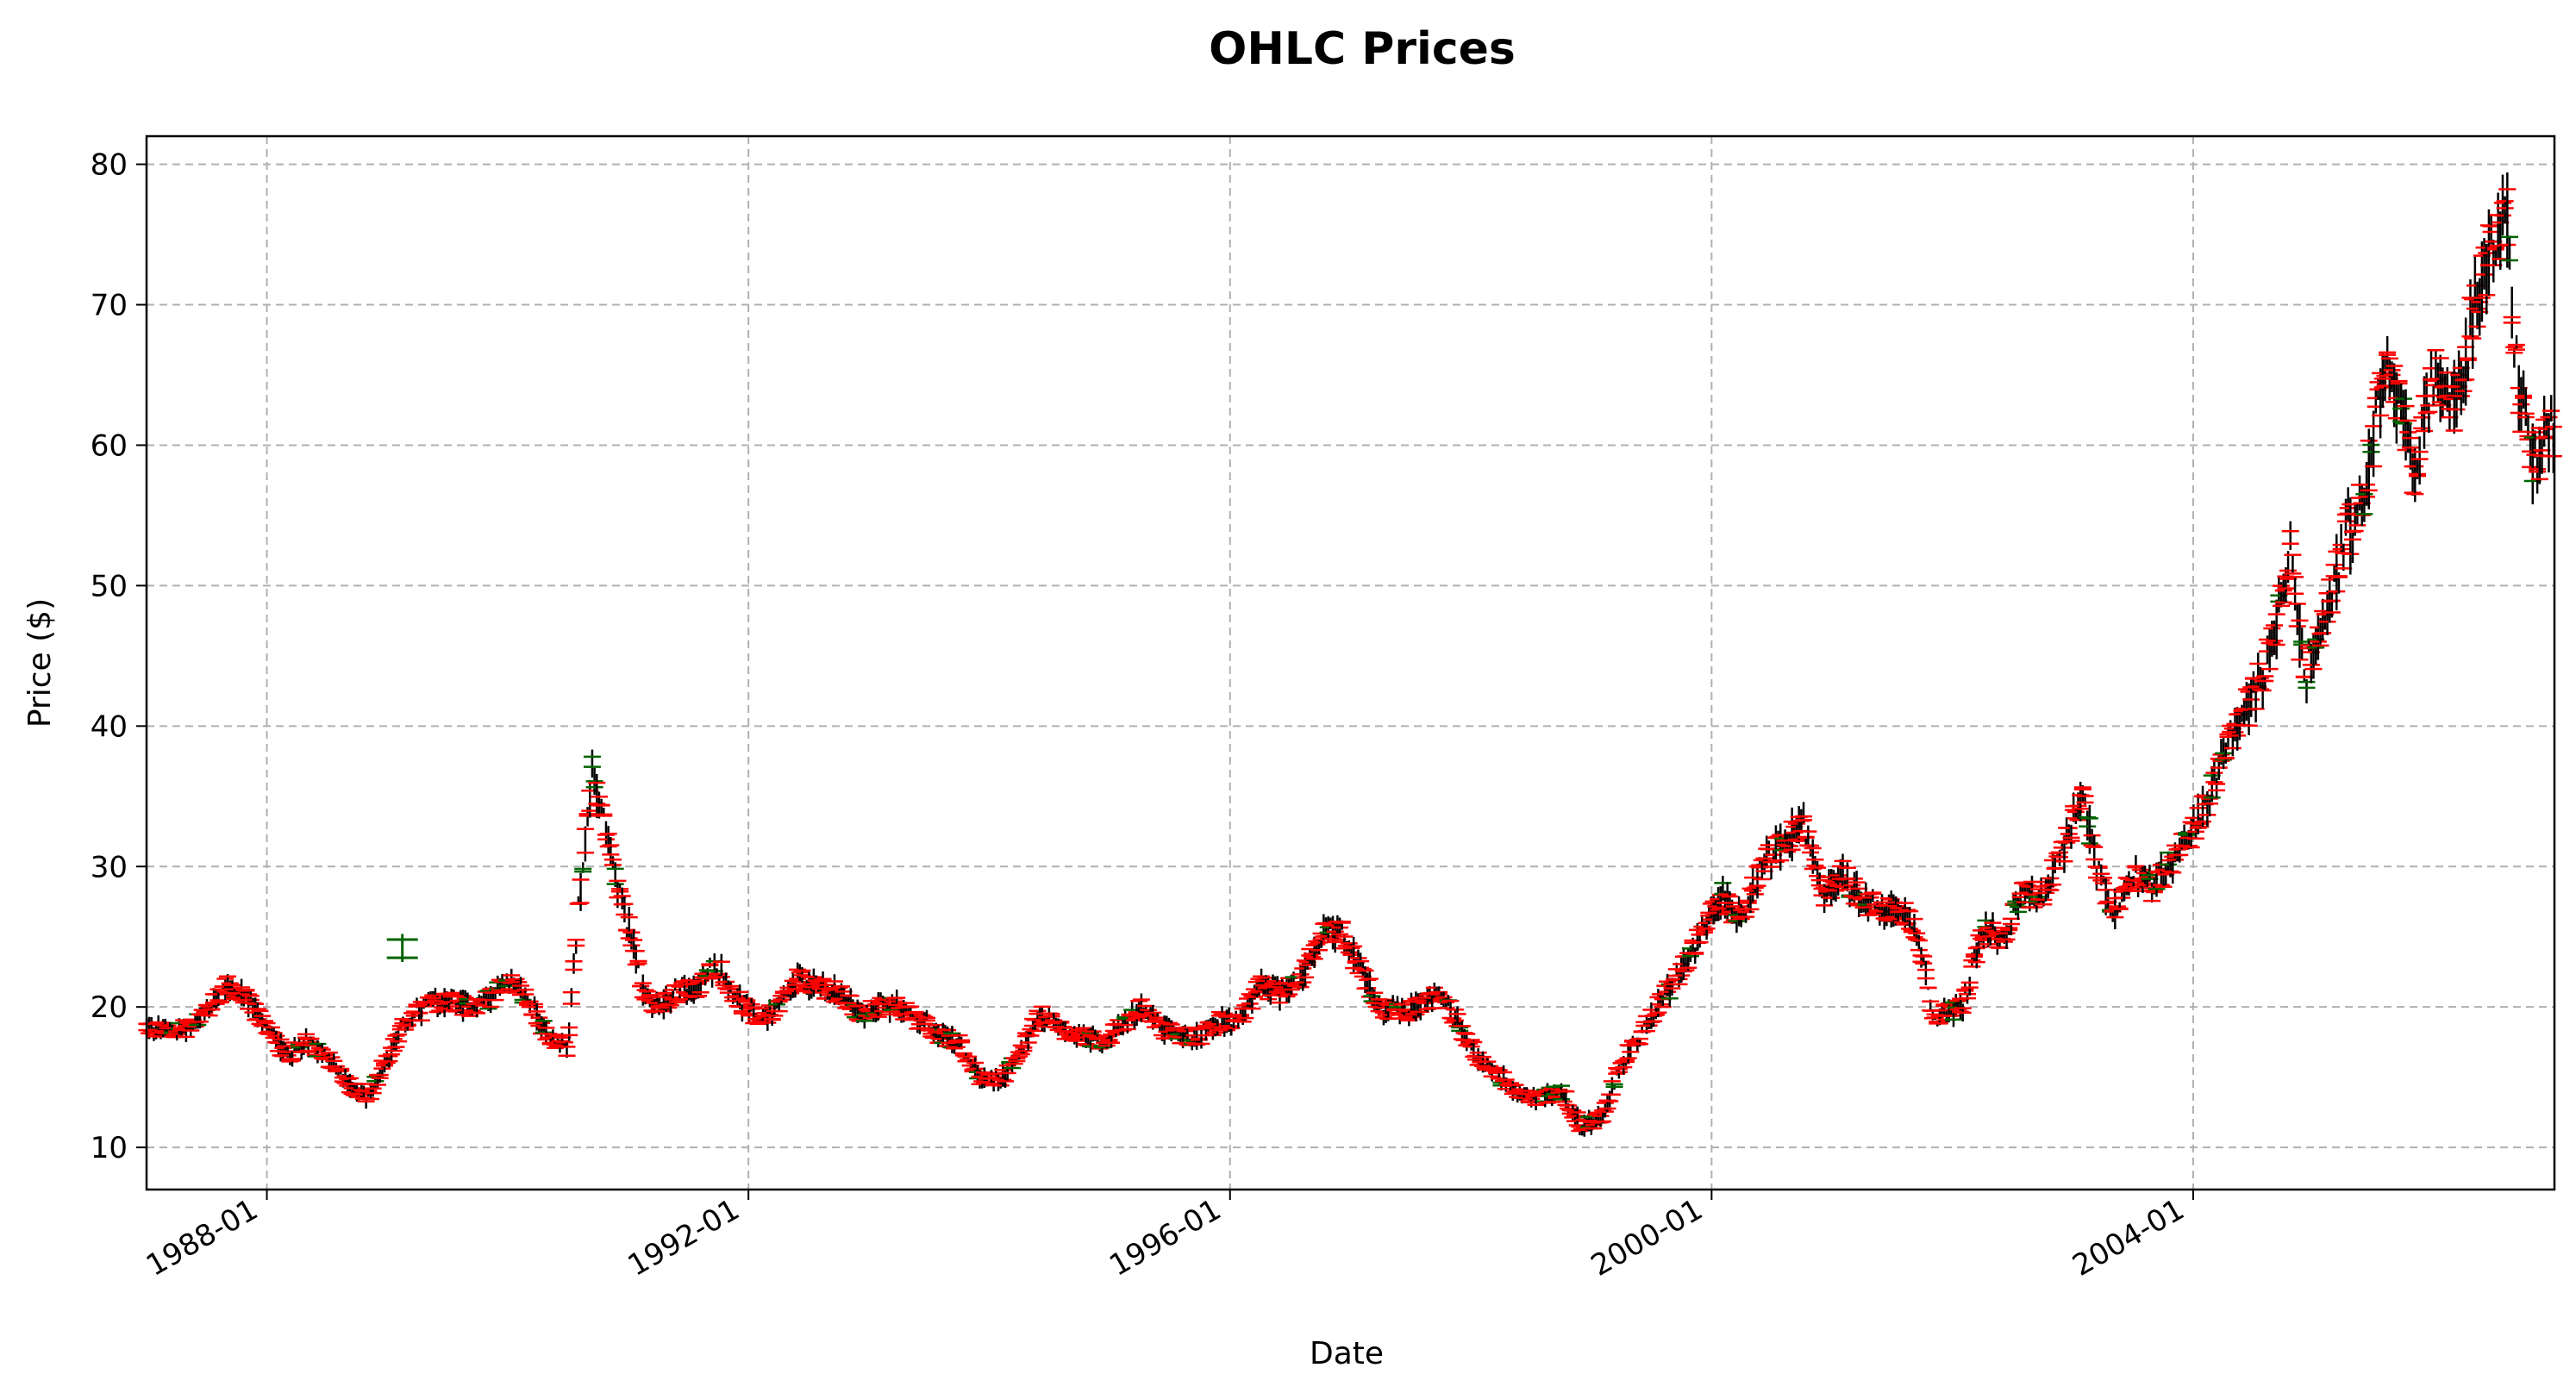 This screenshot has height=1399, width=2576. I want to click on x-axis-label: Date, so click(1347, 1353).